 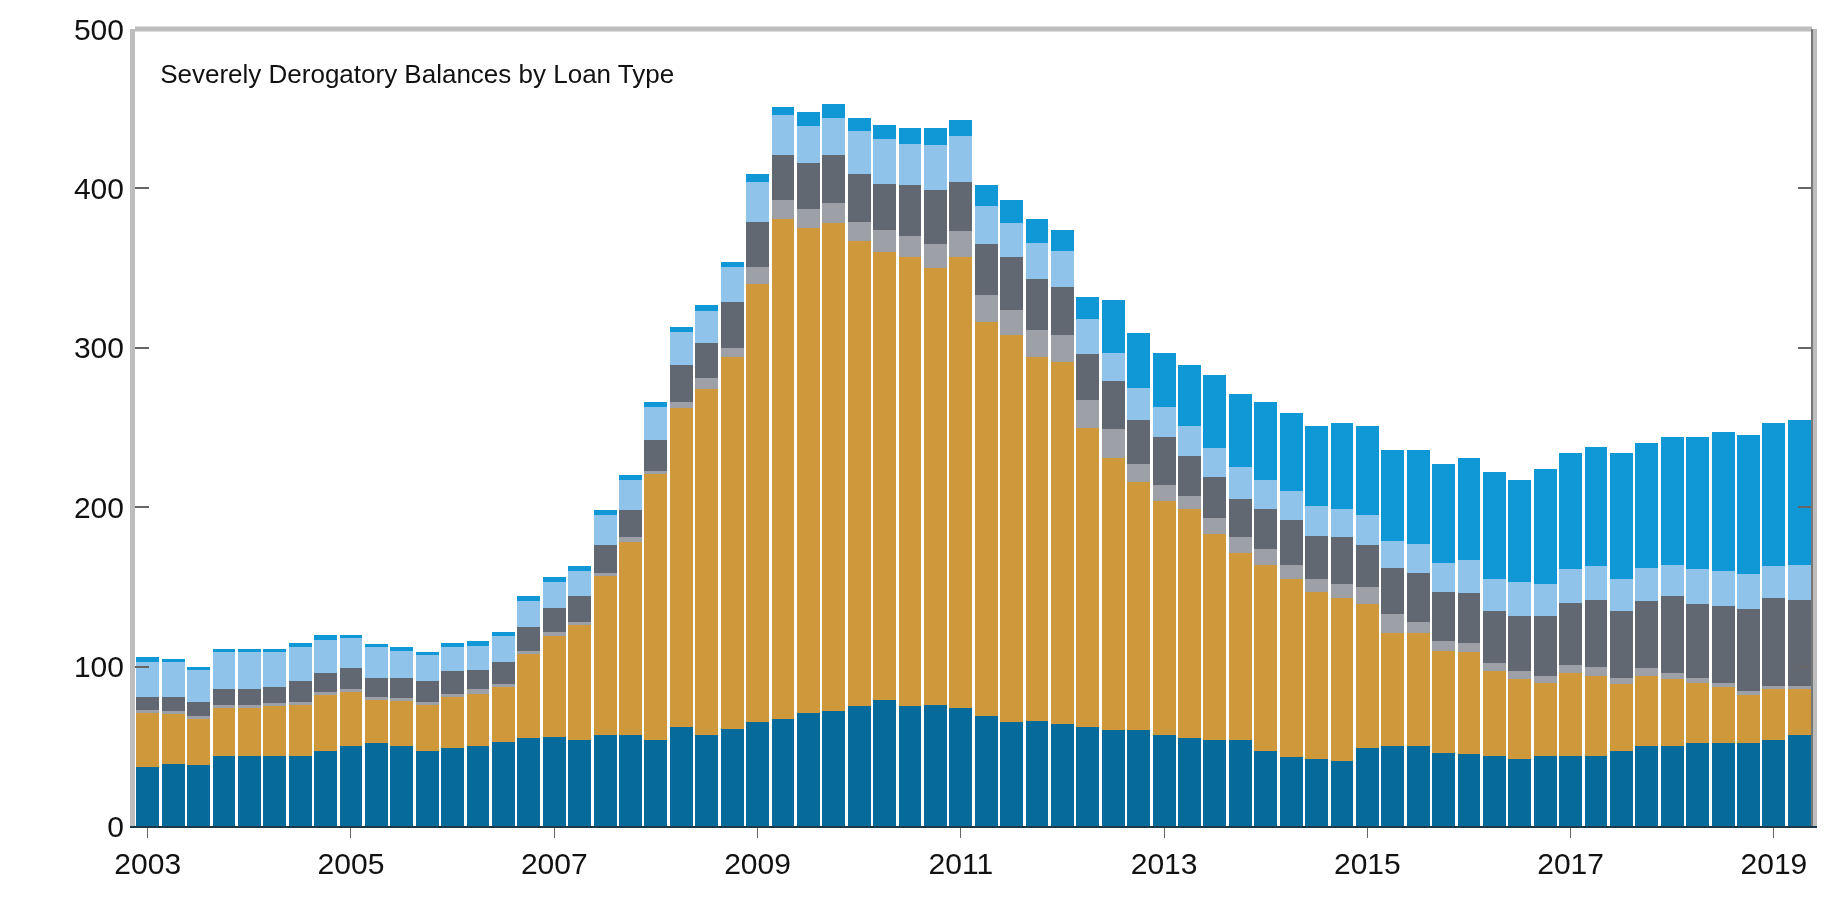 I want to click on x-tick-label: 2009, so click(x=757, y=863).